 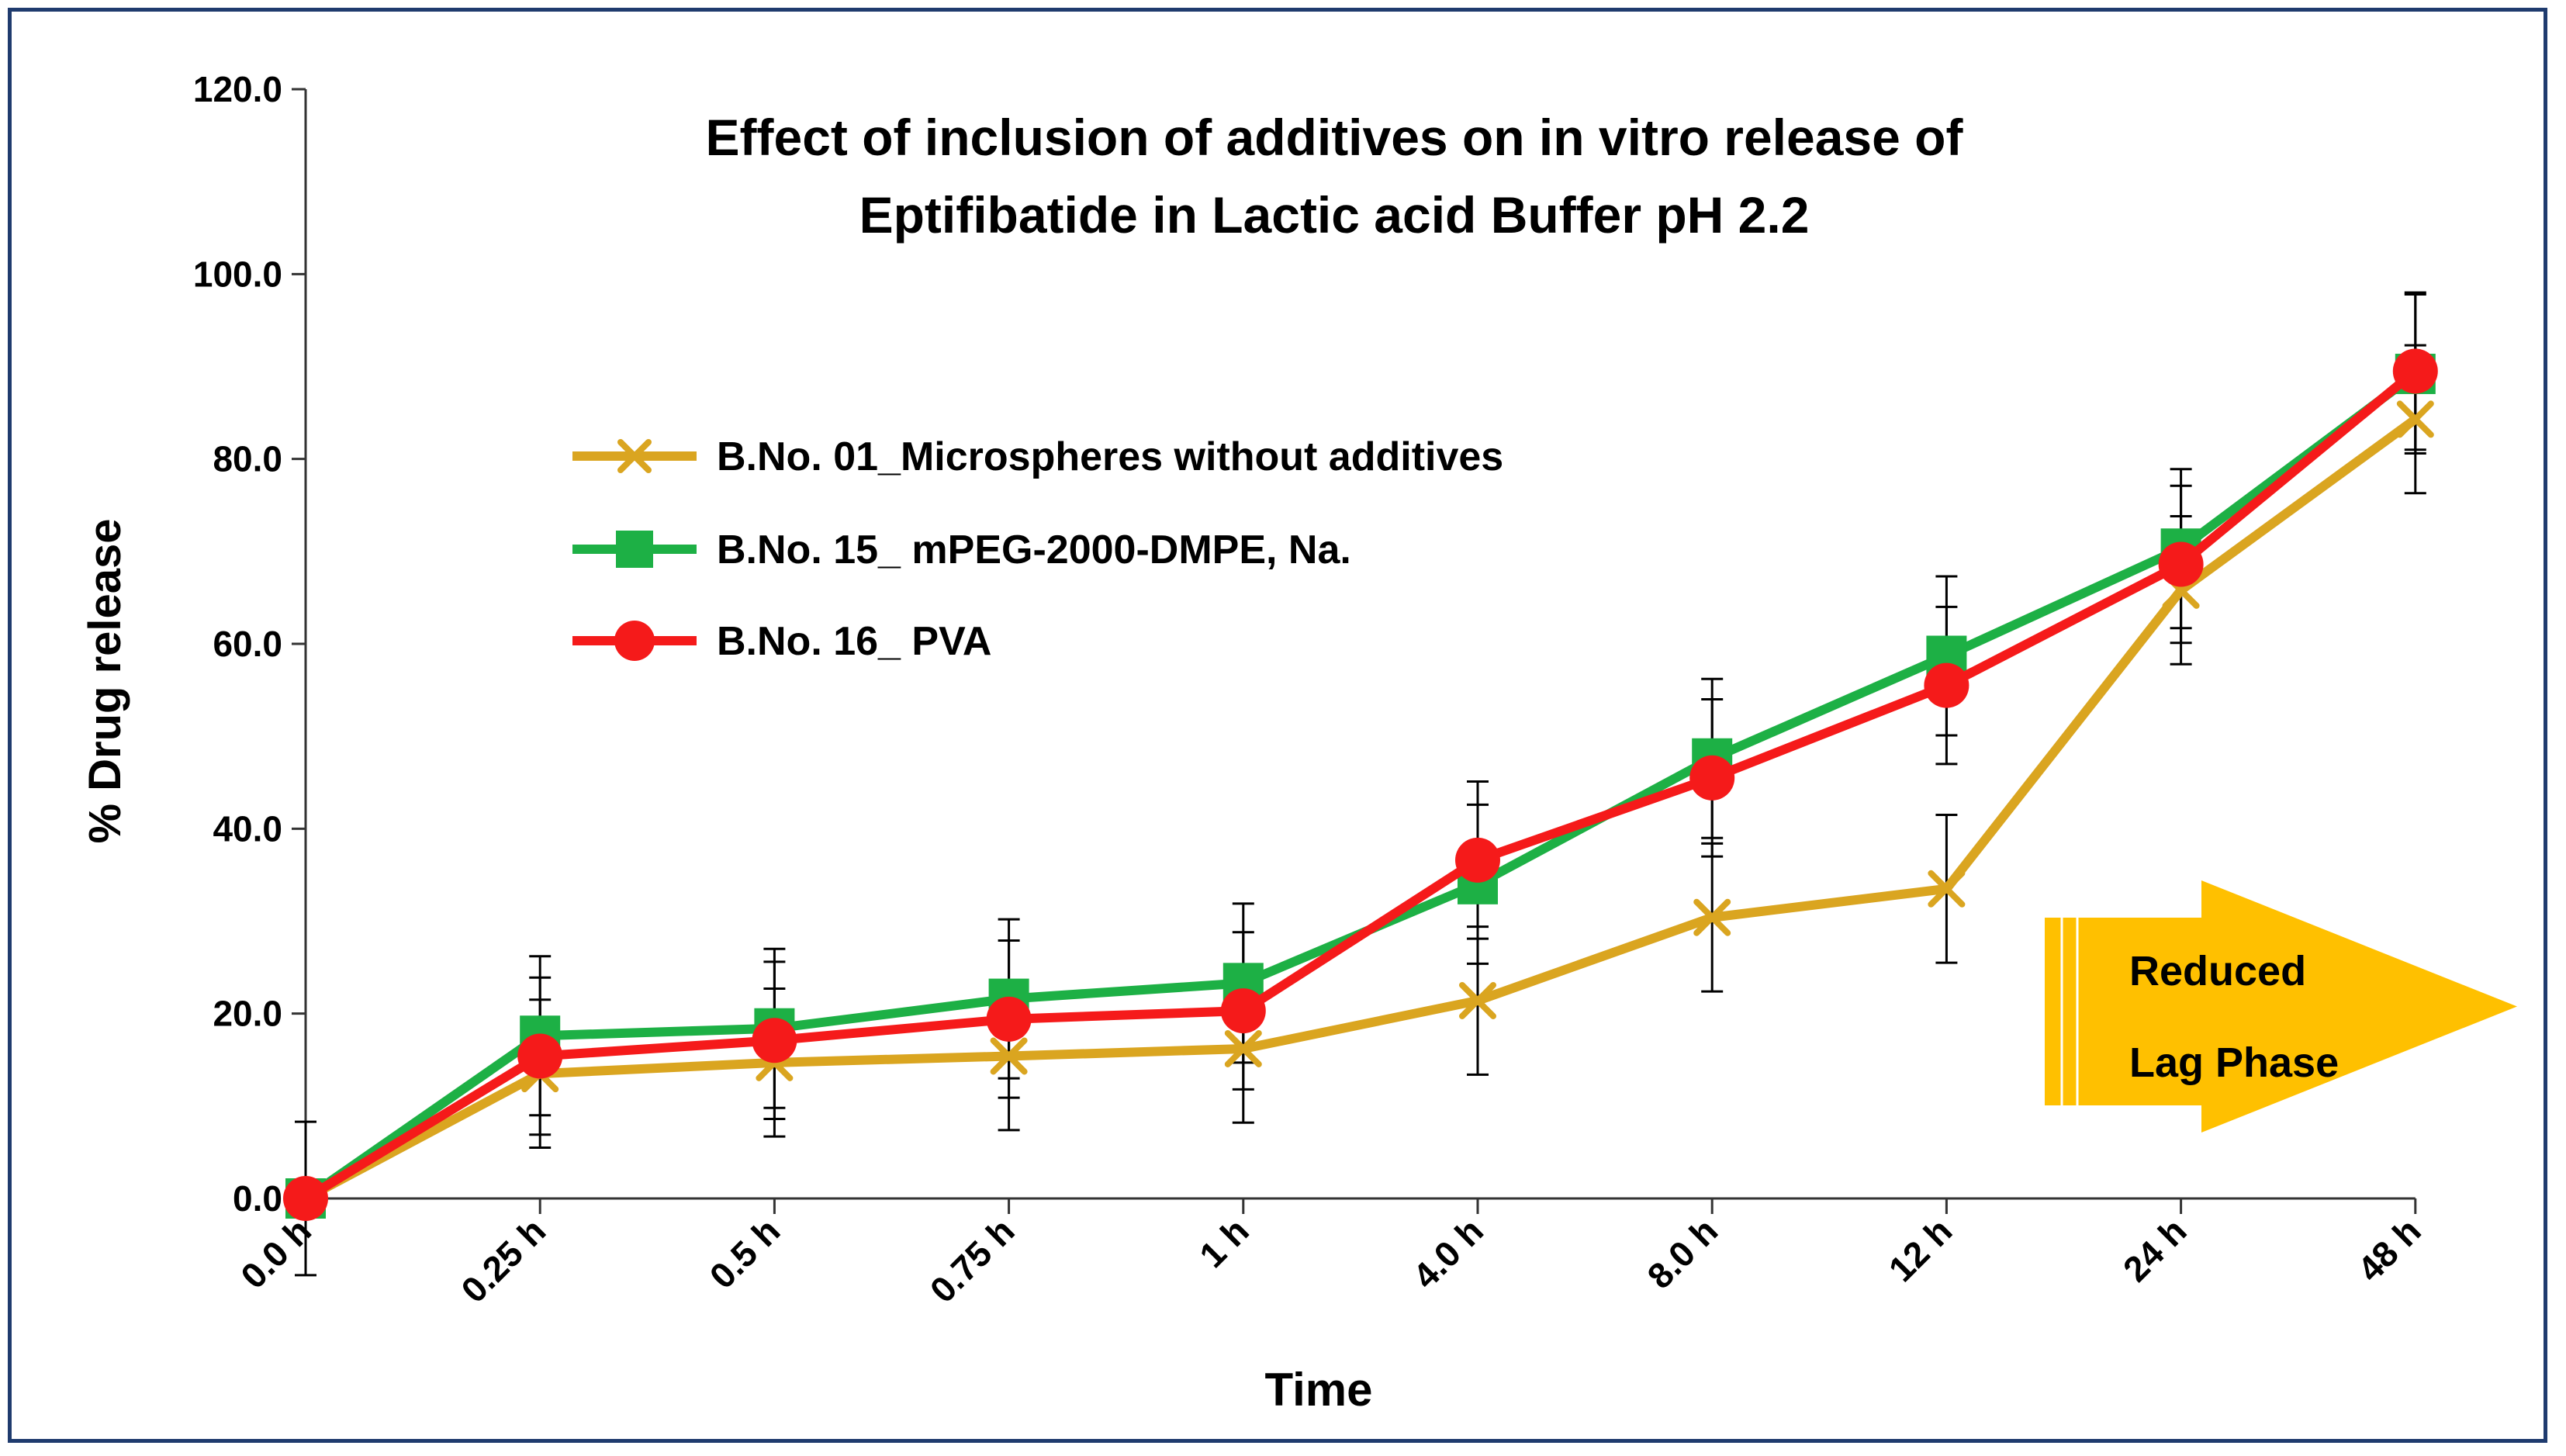 I want to click on x-tick-label: 12 h, so click(x=1921, y=1249).